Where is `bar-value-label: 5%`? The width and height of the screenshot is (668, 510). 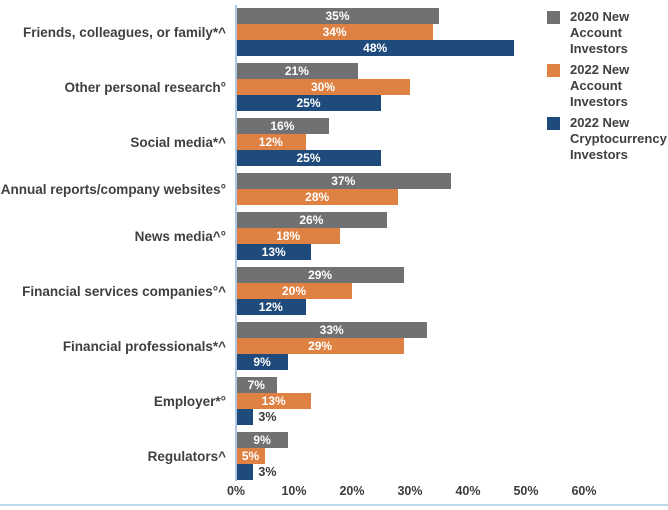 bar-value-label: 5% is located at coordinates (250, 456).